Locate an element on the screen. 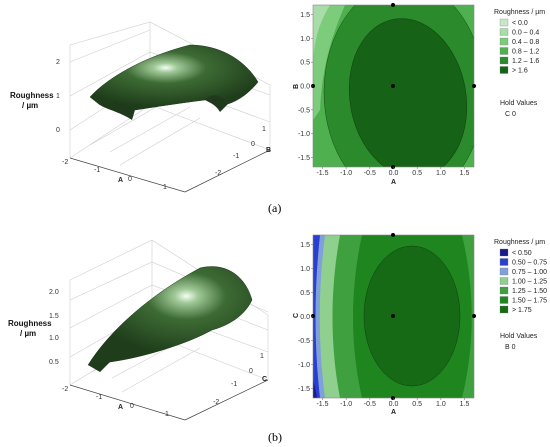 This screenshot has width=550, height=447. legend-entry-label: 0.75 – 1.00 is located at coordinates (529, 272).